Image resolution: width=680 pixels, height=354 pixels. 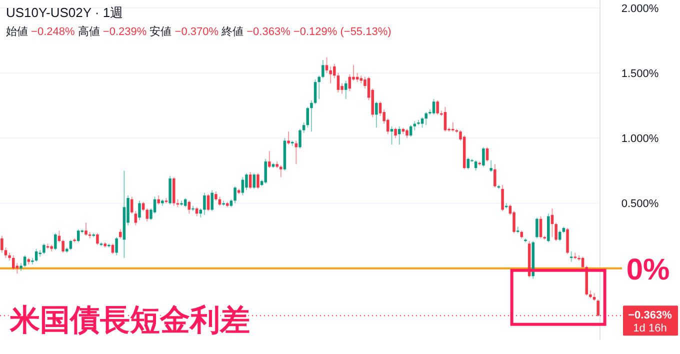 What do you see at coordinates (640, 139) in the screenshot?
I see `y-tick-label: 1.000%` at bounding box center [640, 139].